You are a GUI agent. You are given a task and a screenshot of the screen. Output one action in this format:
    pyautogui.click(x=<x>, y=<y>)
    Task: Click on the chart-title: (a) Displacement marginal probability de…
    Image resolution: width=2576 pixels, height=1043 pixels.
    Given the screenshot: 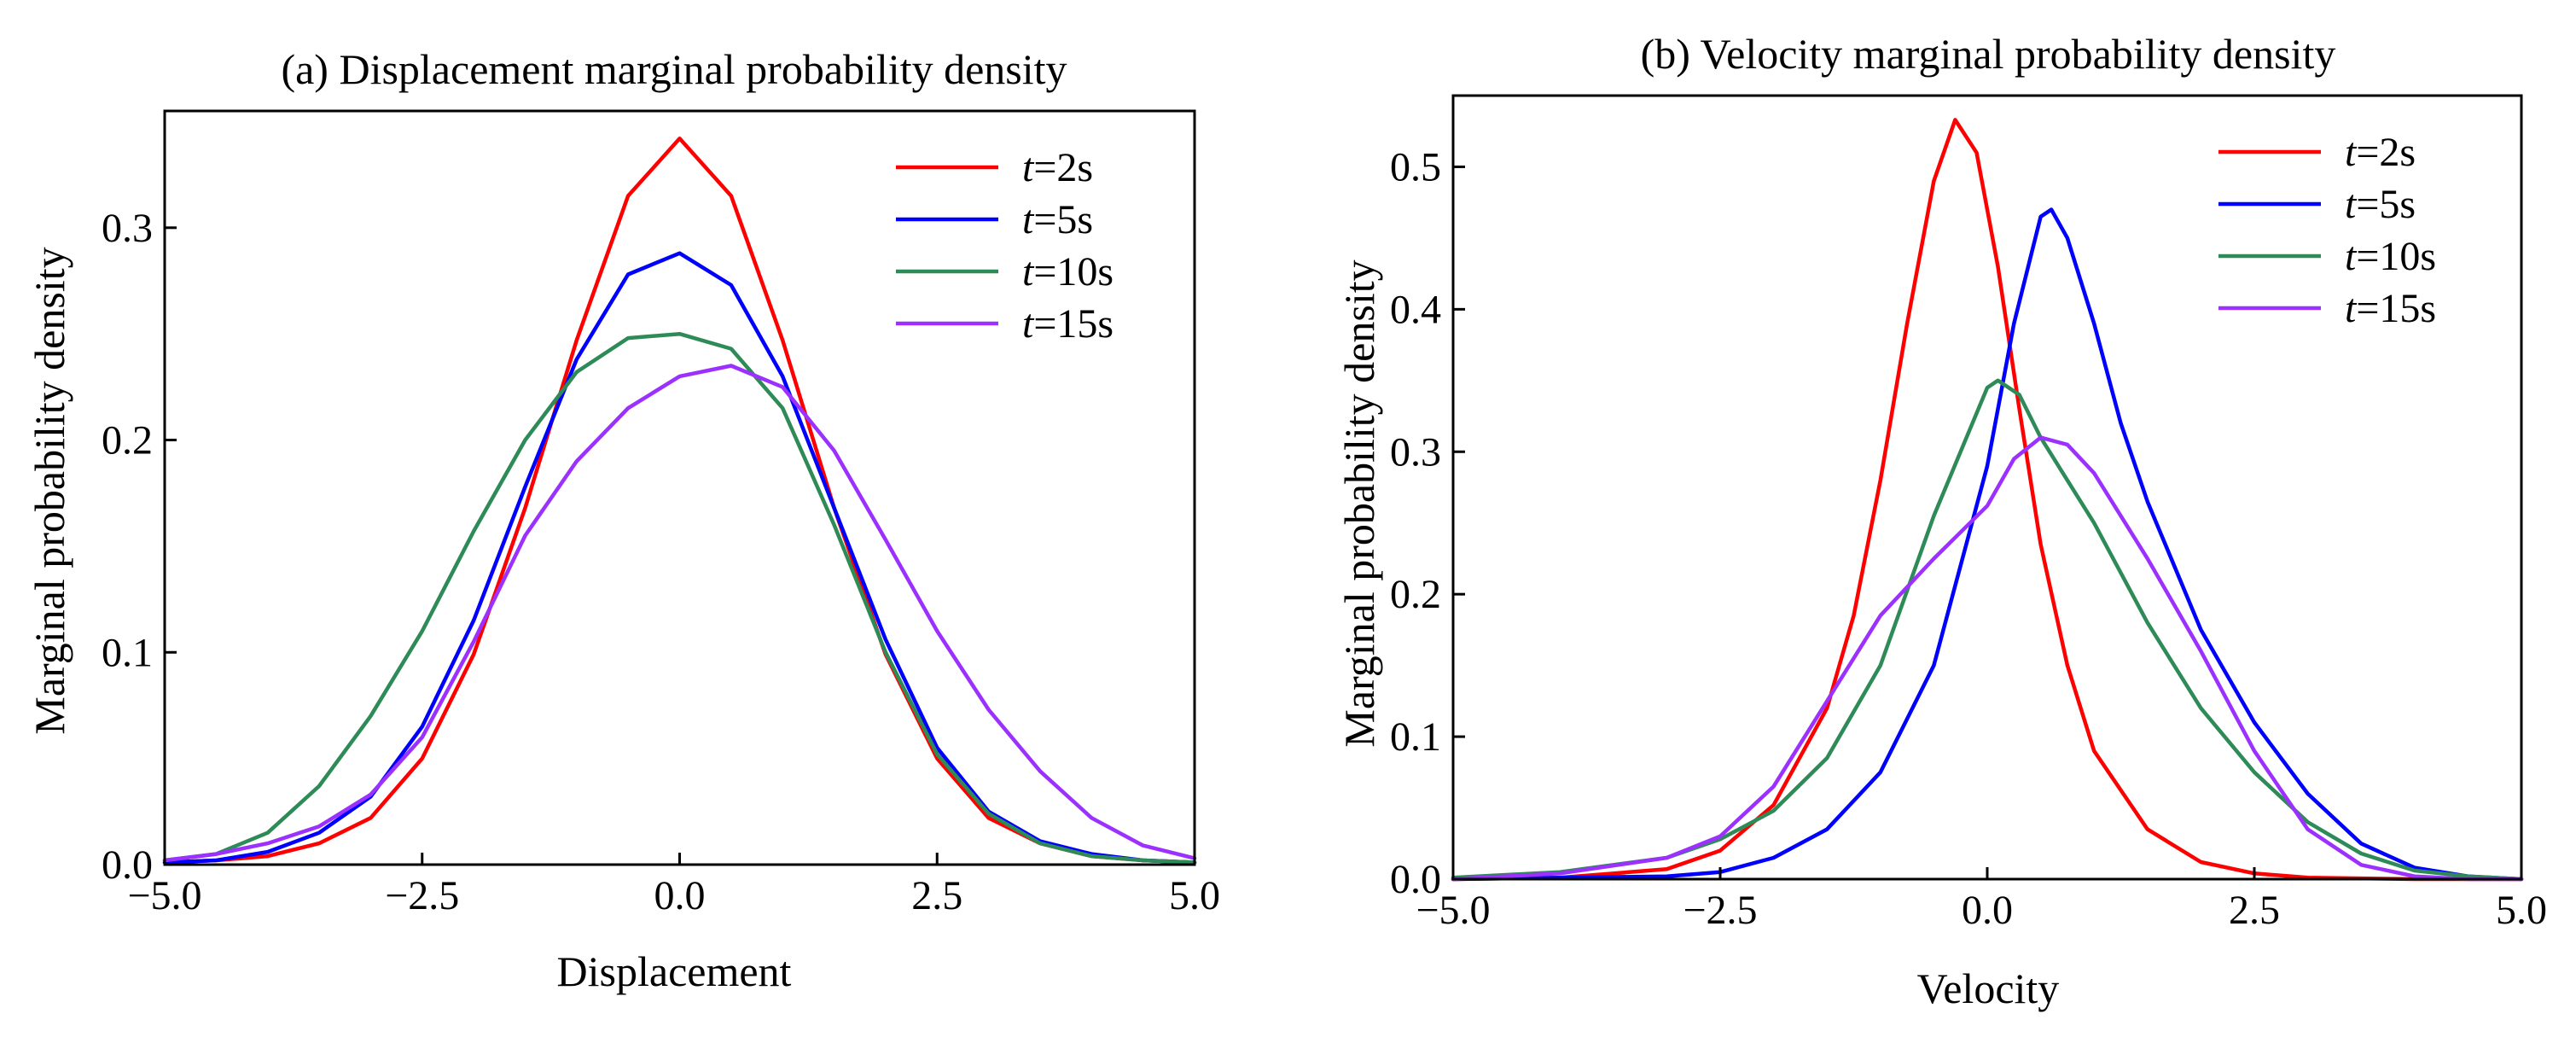 What is the action you would take?
    pyautogui.click(x=674, y=69)
    